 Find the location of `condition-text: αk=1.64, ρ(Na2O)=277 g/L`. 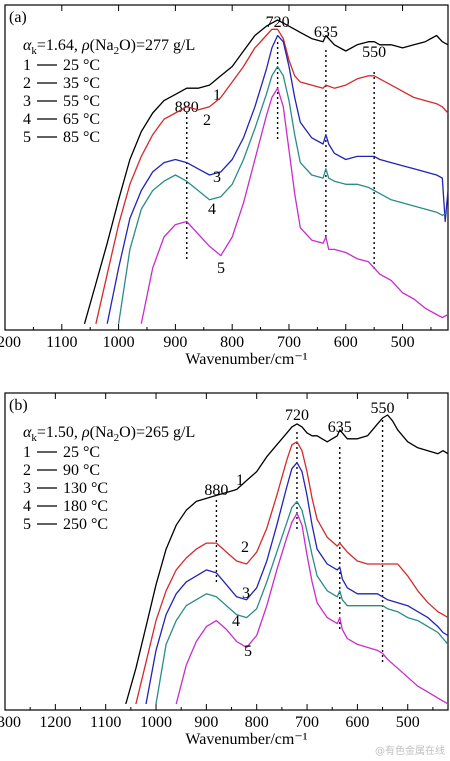

condition-text: αk=1.64, ρ(Na2O)=277 g/L is located at coordinates (109, 47).